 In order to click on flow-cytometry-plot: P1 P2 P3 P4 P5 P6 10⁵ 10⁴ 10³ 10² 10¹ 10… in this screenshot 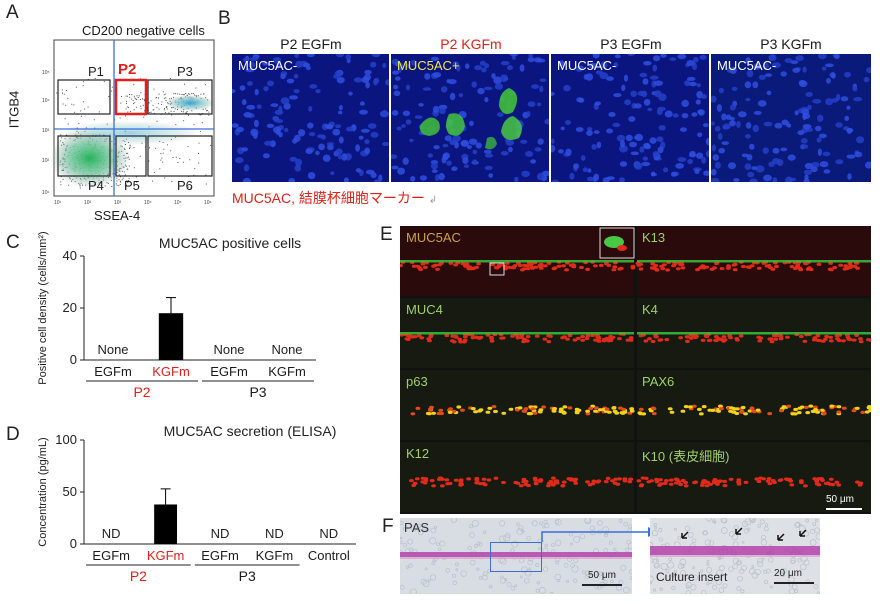, I will do `click(128, 122)`.